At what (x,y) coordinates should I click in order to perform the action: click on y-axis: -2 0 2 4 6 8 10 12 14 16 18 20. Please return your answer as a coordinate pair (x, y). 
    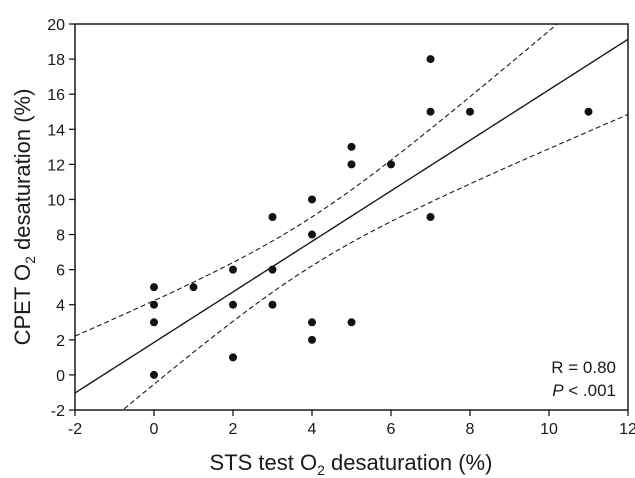
    Looking at the image, I should click on (61, 218).